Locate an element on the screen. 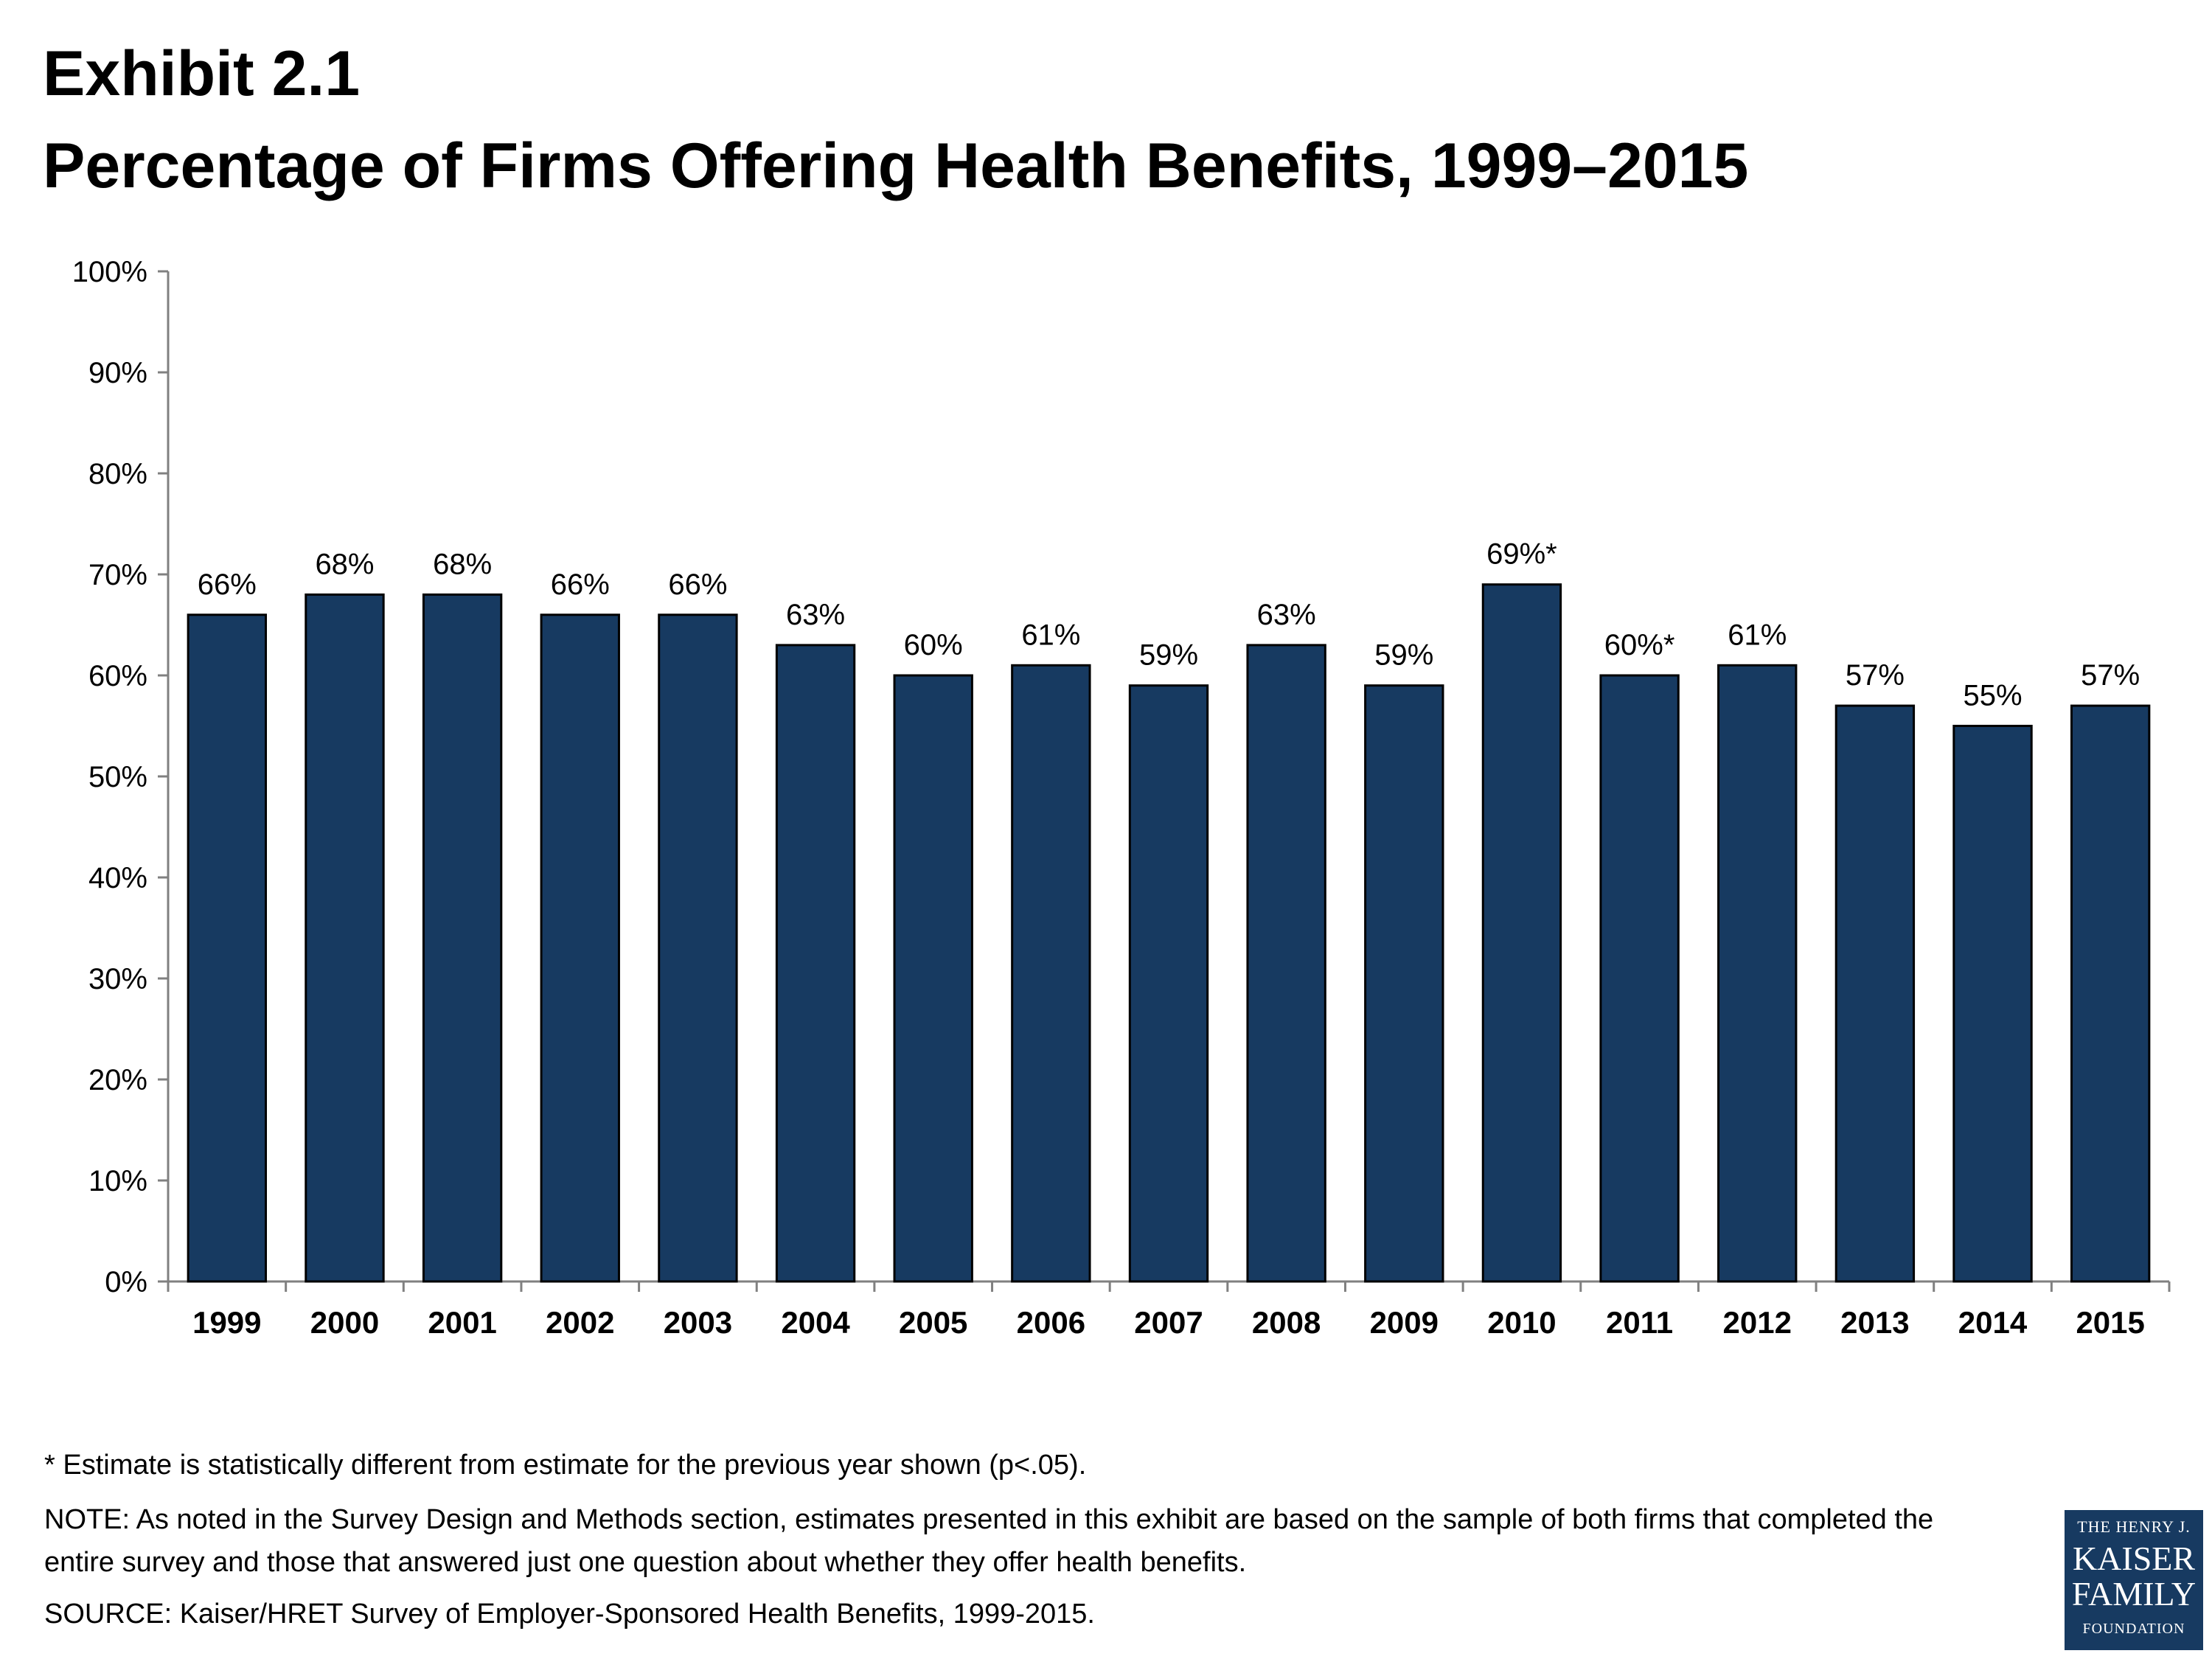  y-tick-label: 80% is located at coordinates (117, 474).